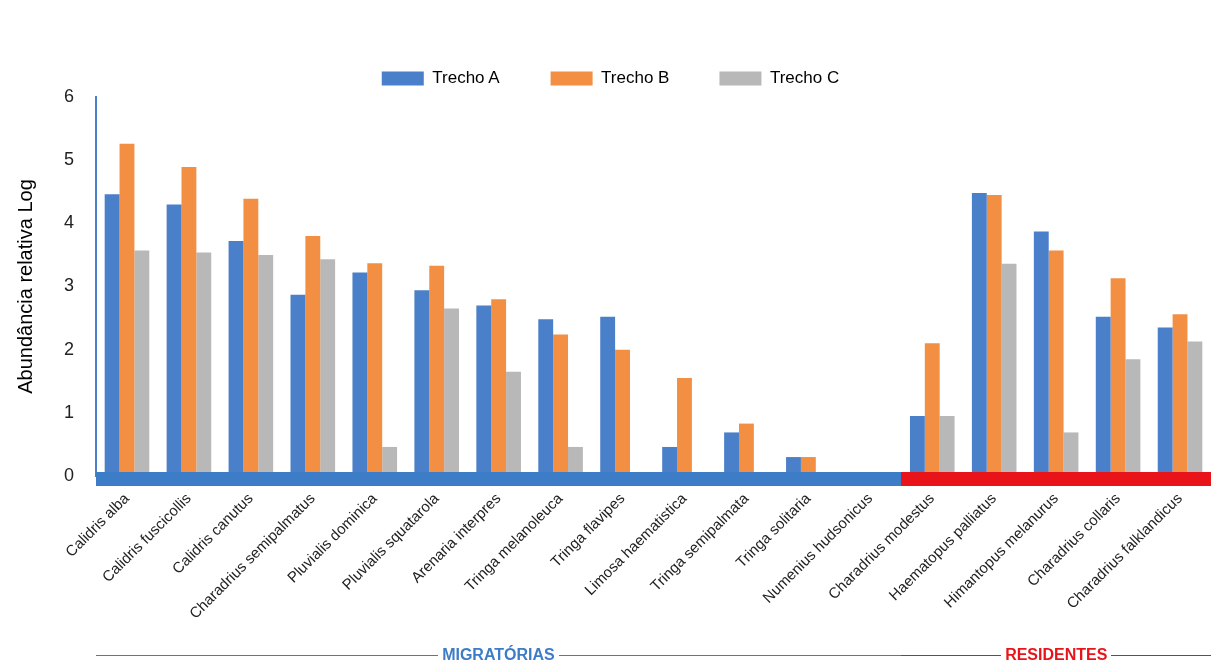 The width and height of the screenshot is (1211, 665). Describe the element at coordinates (498, 655) in the screenshot. I see `text: MIGRATÓRIAS` at that location.